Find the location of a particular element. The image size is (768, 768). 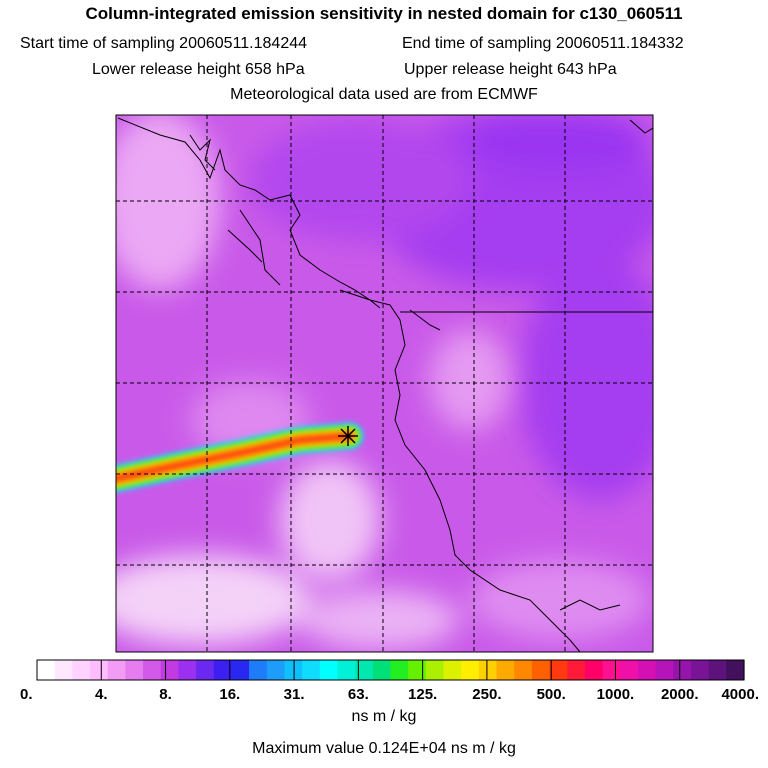

colorbar-tick-label: 2000. is located at coordinates (680, 694).